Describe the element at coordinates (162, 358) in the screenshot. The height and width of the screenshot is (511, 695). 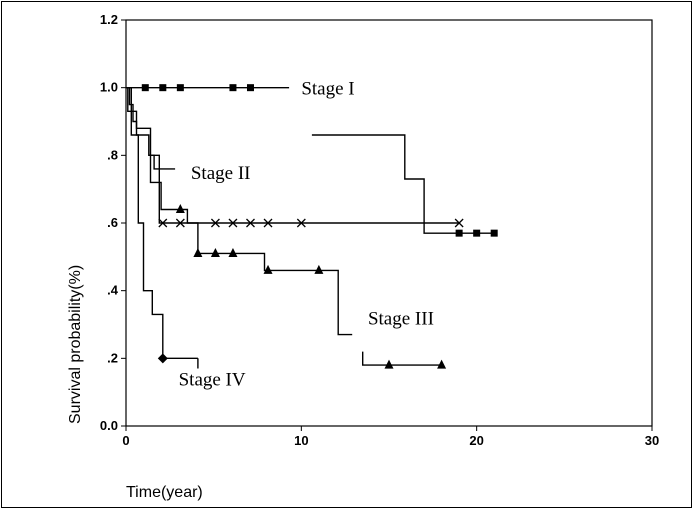
I see `diamond-marker` at that location.